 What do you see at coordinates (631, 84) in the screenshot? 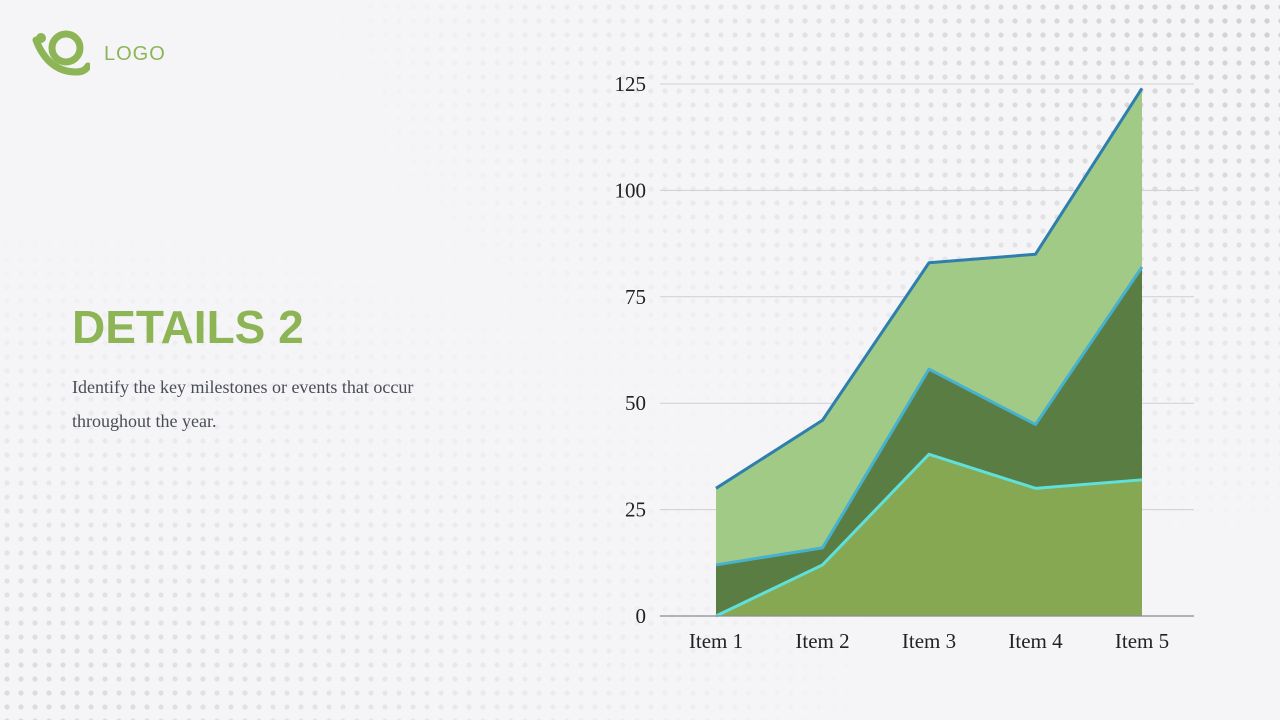
I see `y-tick-label-125: 125` at bounding box center [631, 84].